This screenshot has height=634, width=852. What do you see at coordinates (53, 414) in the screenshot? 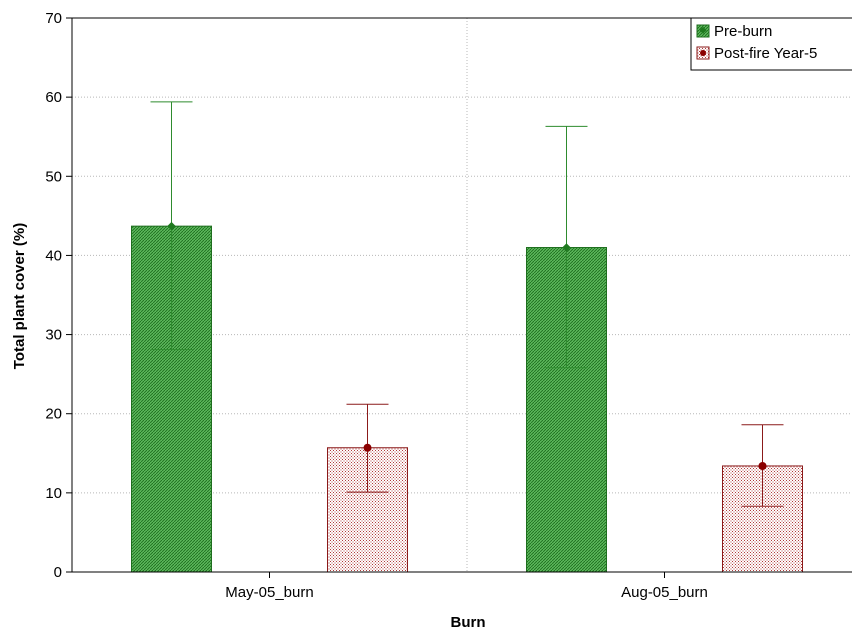
I see `y-tick-label: 20` at bounding box center [53, 414].